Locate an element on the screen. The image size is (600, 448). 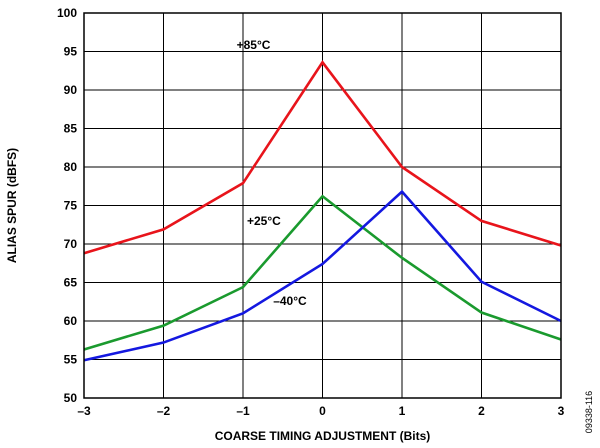
x-tick-labels: –3 –2 –1 0 1 2 3 is located at coordinates (320, 411).